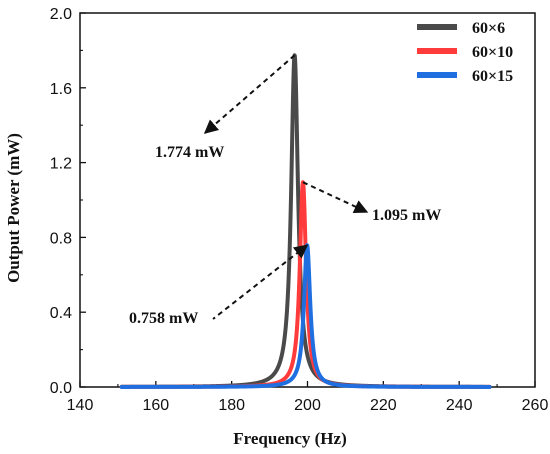 The width and height of the screenshot is (550, 454). Describe the element at coordinates (459, 405) in the screenshot. I see `x-tick-label: 240` at that location.